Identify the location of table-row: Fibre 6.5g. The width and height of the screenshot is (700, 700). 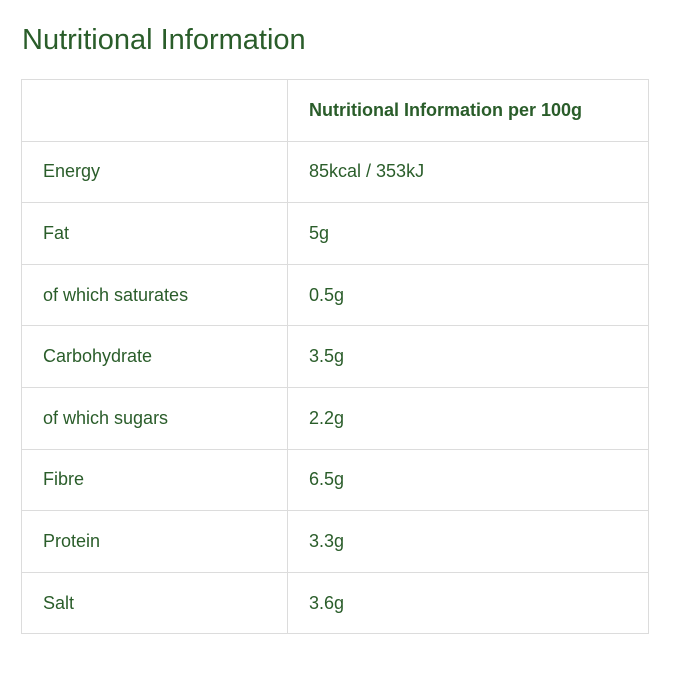
(335, 480).